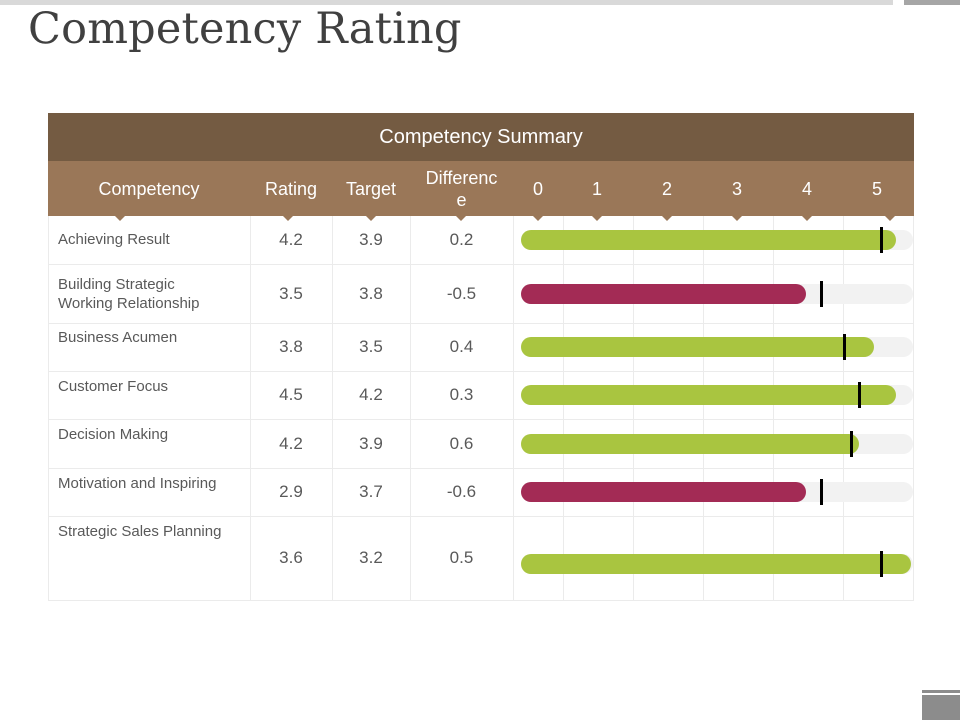 Image resolution: width=960 pixels, height=720 pixels. Describe the element at coordinates (149, 188) in the screenshot. I see `column-header-competency: Competency` at that location.